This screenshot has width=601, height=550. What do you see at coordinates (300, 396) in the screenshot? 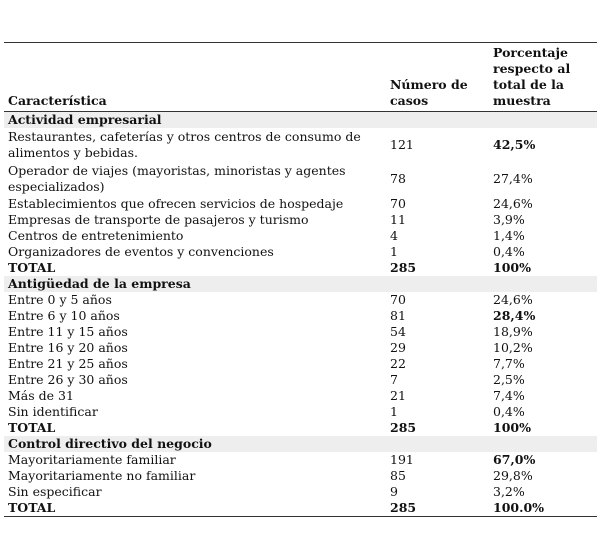
I see `table-row: Más de 31 21 7,4%` at bounding box center [300, 396].